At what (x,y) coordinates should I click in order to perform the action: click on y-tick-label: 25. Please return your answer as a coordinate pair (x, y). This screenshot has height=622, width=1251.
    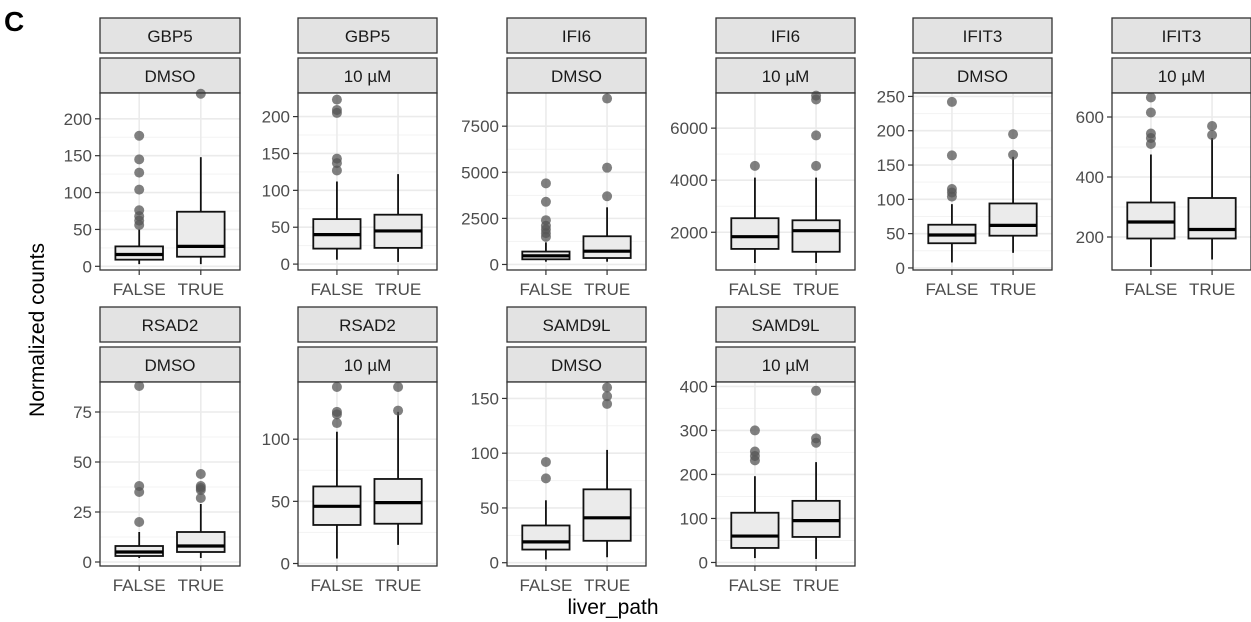
    Looking at the image, I should click on (82, 512).